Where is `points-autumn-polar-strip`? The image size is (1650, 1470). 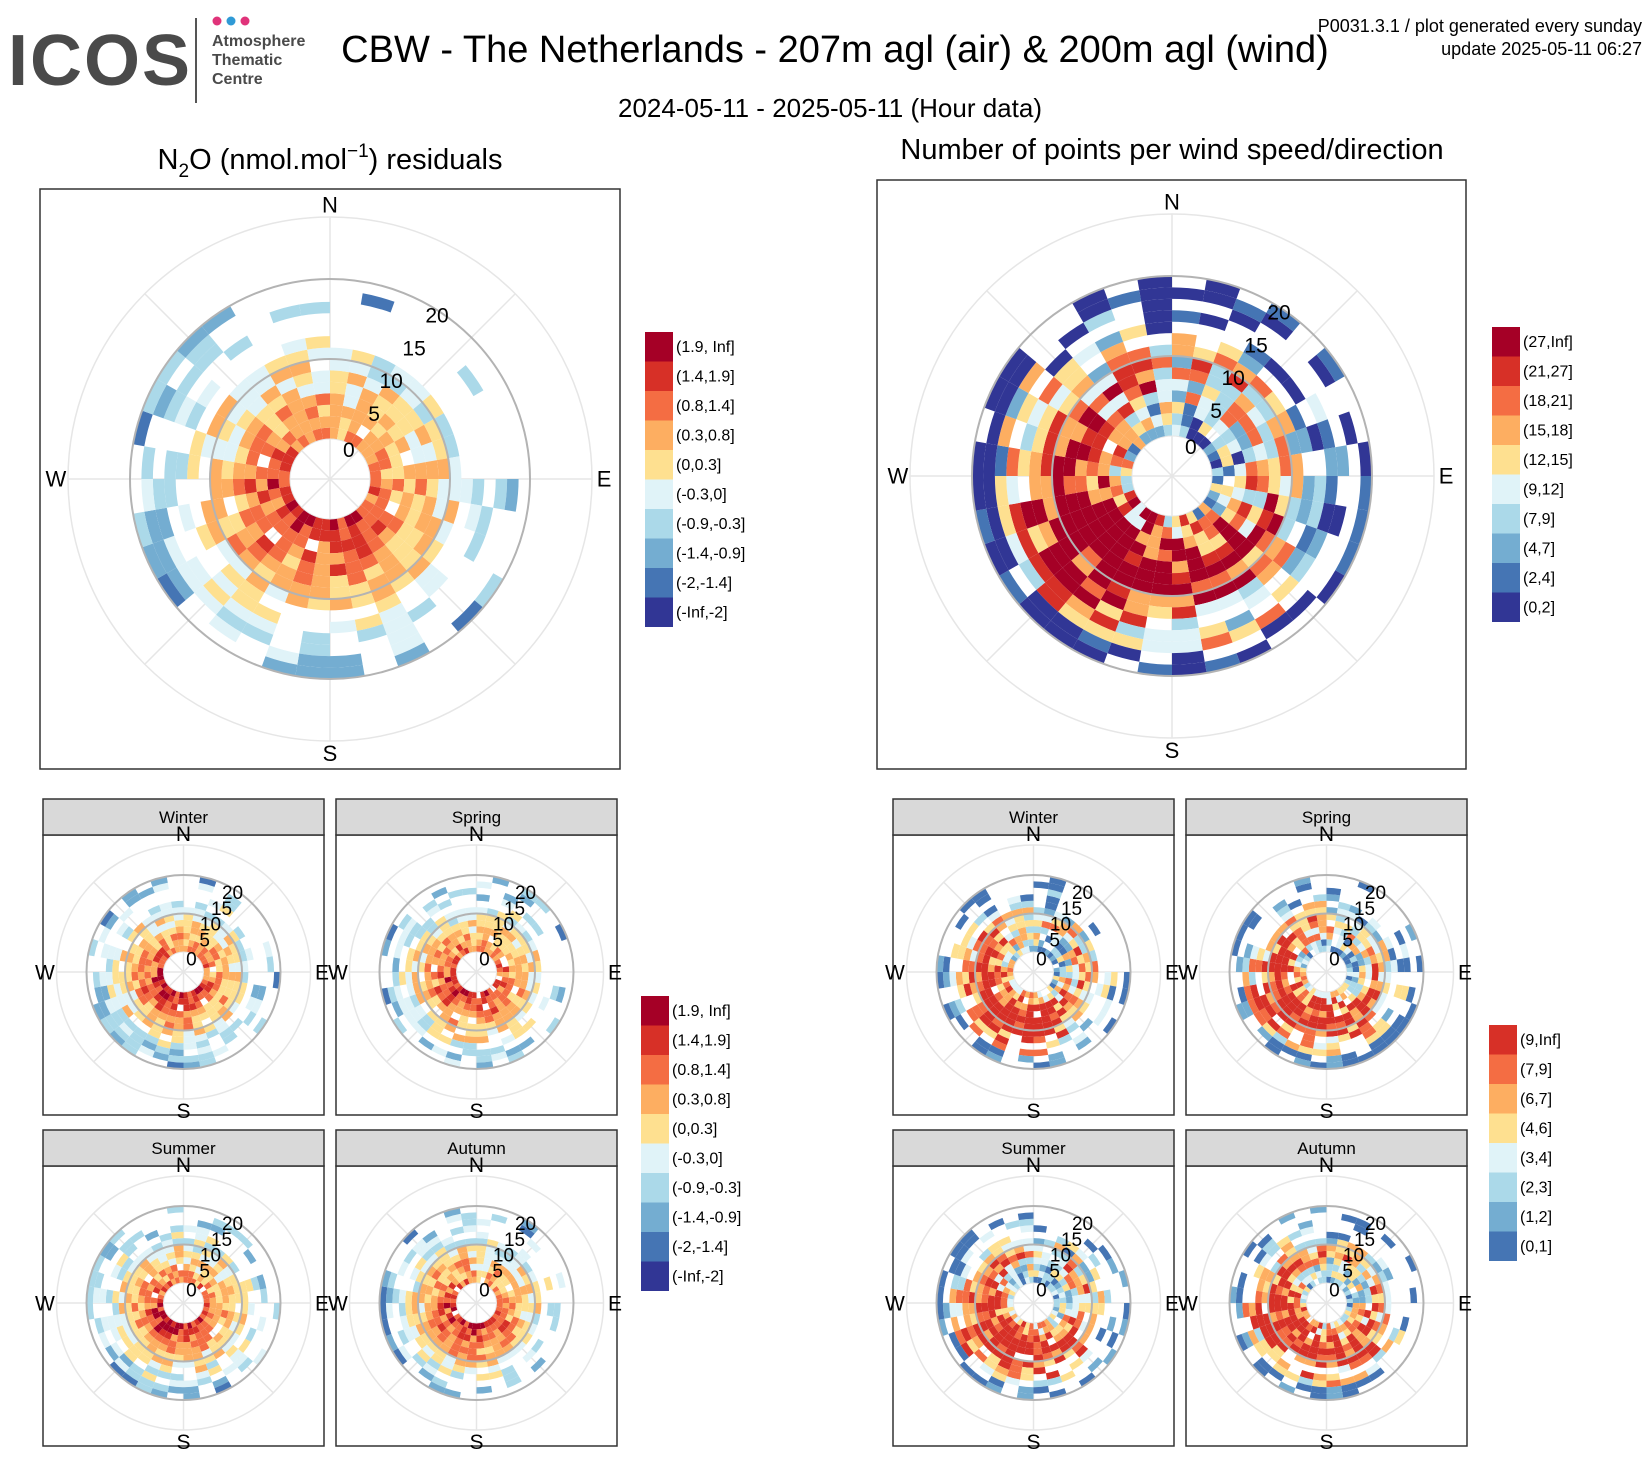 points-autumn-polar-strip is located at coordinates (1326, 1148).